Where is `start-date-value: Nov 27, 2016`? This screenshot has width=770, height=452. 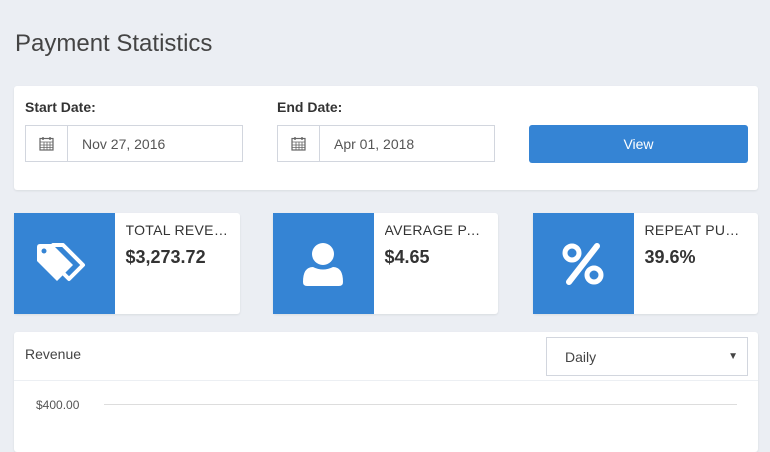
start-date-value: Nov 27, 2016 is located at coordinates (124, 143).